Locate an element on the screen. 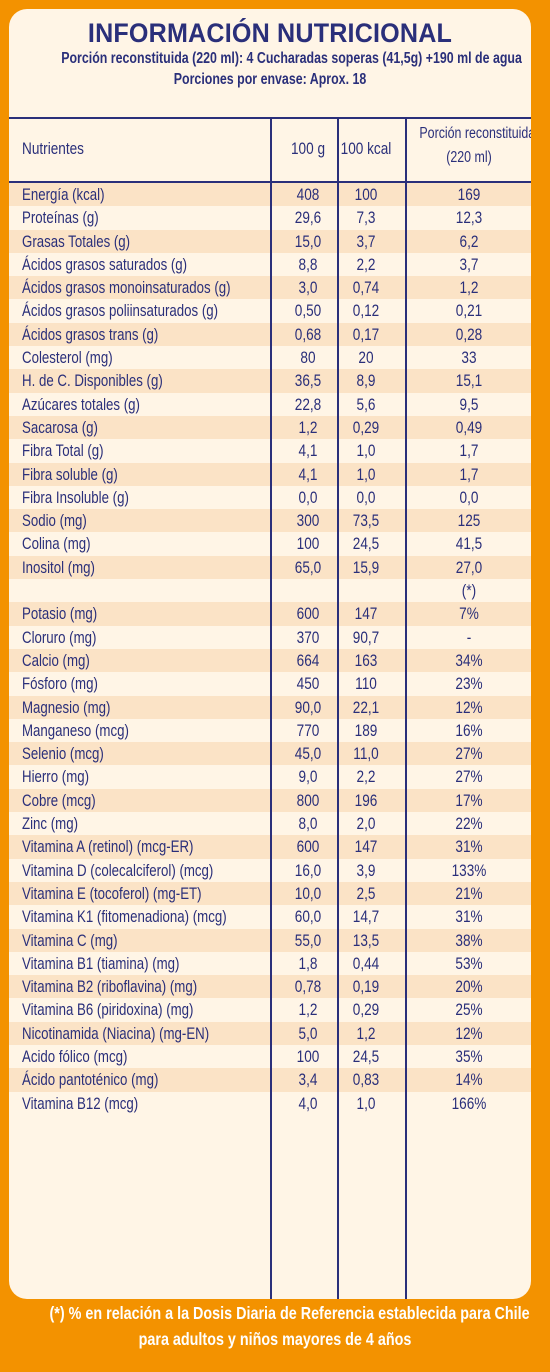 The width and height of the screenshot is (550, 1372). value-portion: 21% is located at coordinates (469, 893).